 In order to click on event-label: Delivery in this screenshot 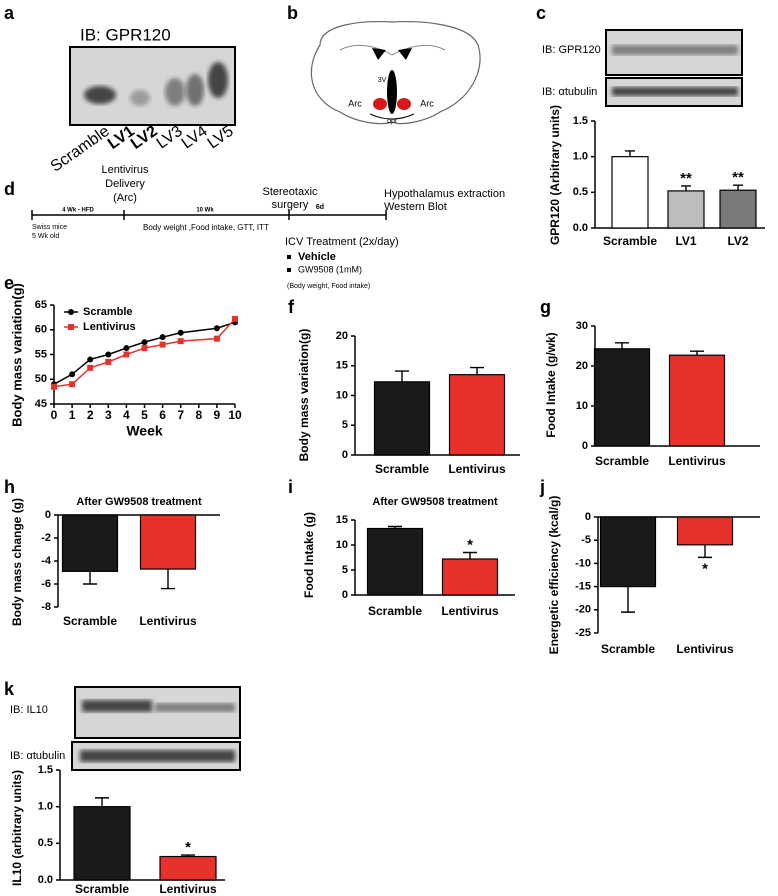, I will do `click(125, 184)`.